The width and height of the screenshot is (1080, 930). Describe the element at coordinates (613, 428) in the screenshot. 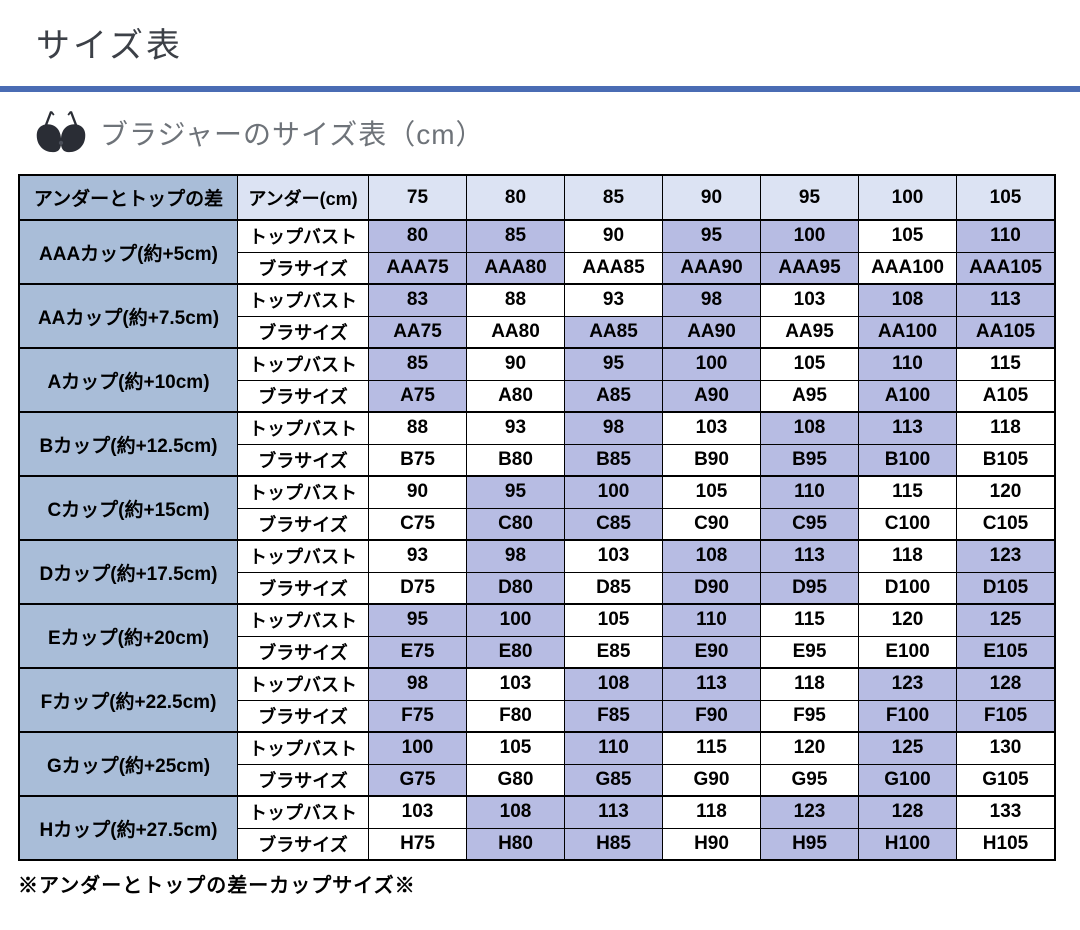

I see `top-bust-cell: 98` at that location.